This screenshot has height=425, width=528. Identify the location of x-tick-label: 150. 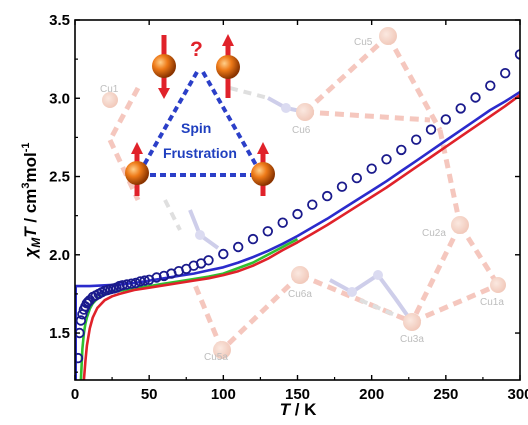
(297, 394).